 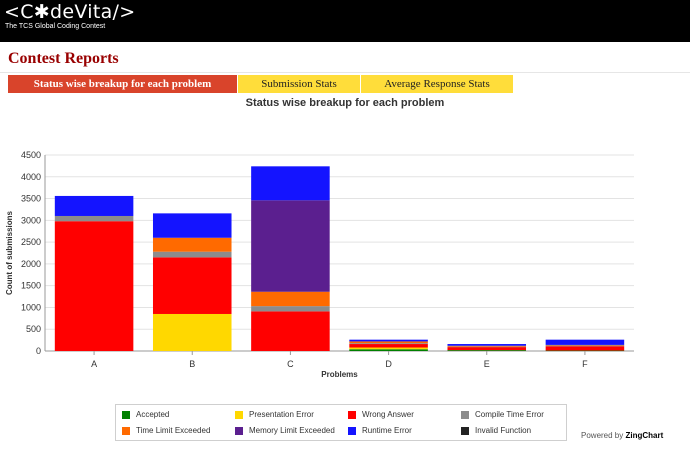 What do you see at coordinates (94, 205) in the screenshot?
I see `bar-segment-a-runtime-error` at bounding box center [94, 205].